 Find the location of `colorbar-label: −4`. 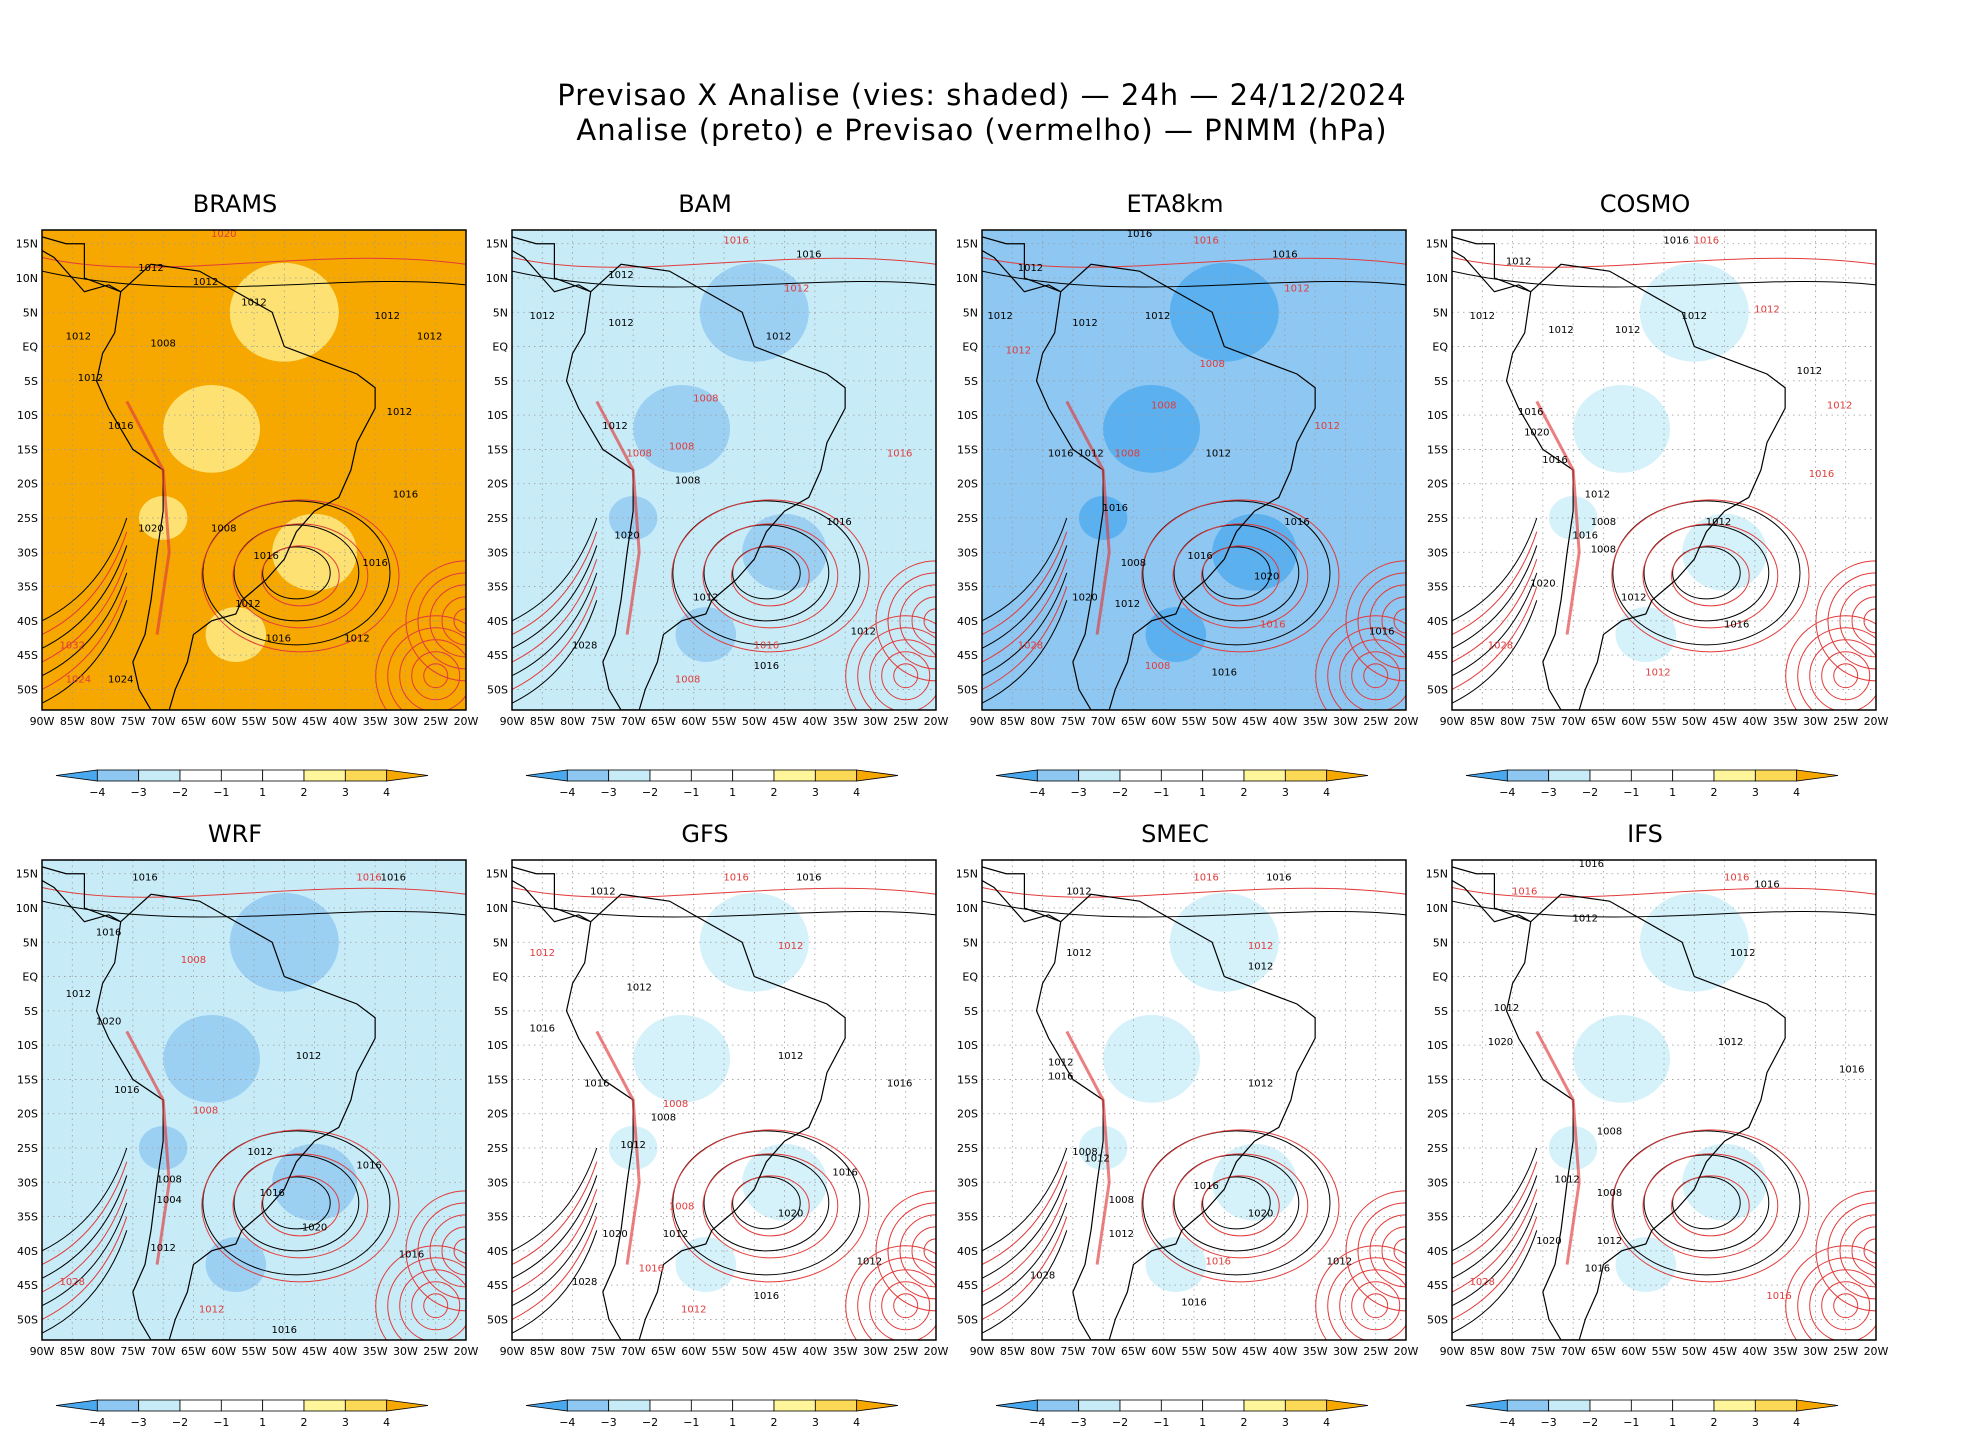

colorbar-label: −4 is located at coordinates (1507, 1422).